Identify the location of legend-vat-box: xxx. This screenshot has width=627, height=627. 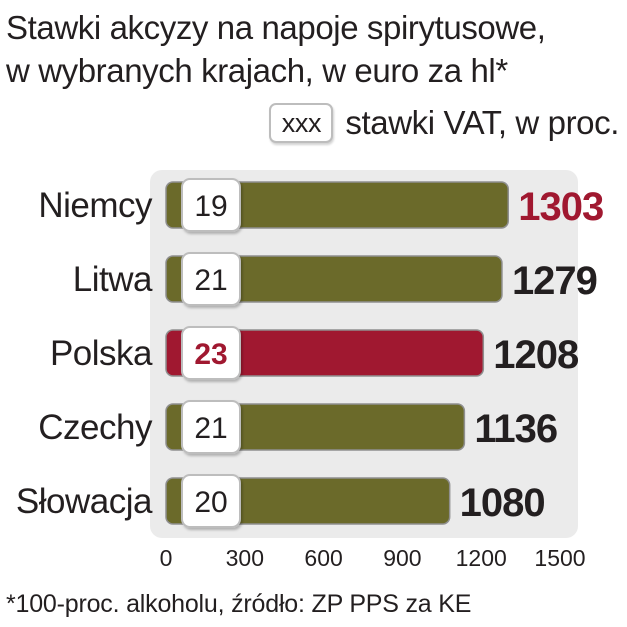
(301, 123).